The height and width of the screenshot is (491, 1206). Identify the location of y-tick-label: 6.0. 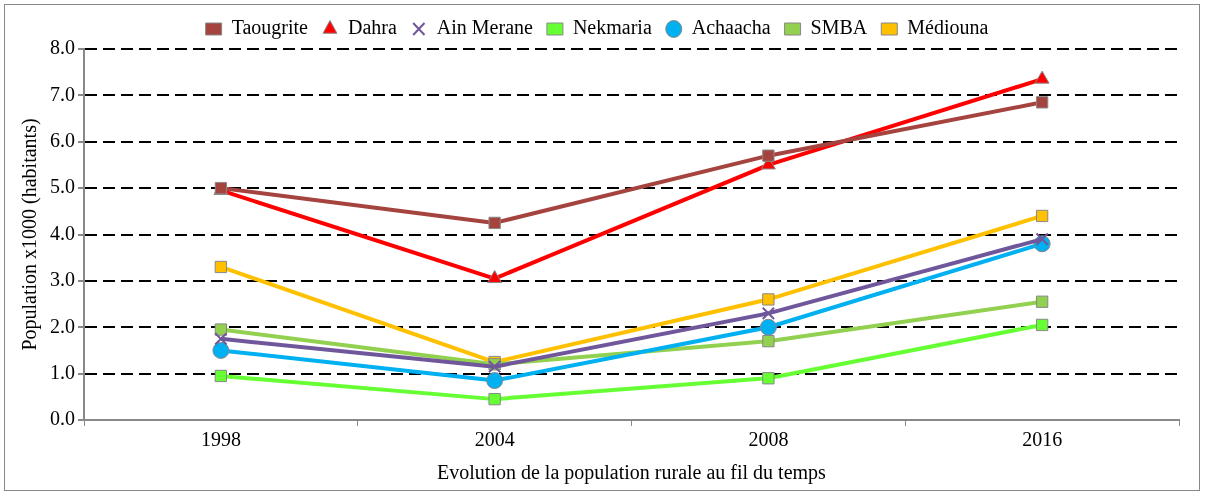
(62, 140).